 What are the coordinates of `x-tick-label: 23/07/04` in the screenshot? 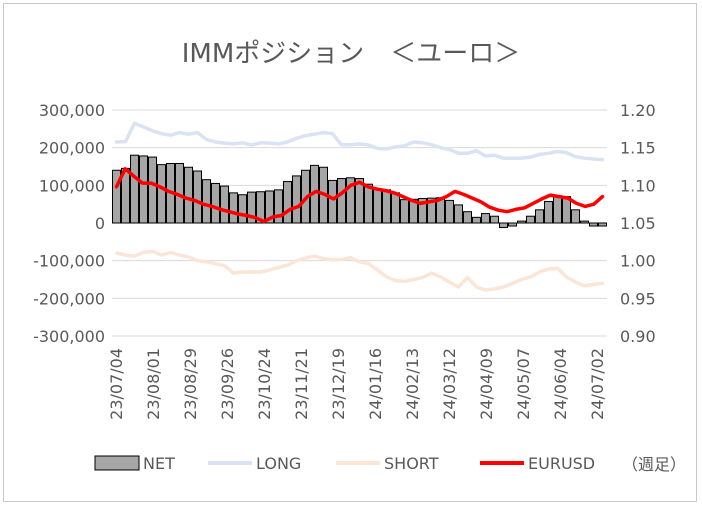 It's located at (116, 384).